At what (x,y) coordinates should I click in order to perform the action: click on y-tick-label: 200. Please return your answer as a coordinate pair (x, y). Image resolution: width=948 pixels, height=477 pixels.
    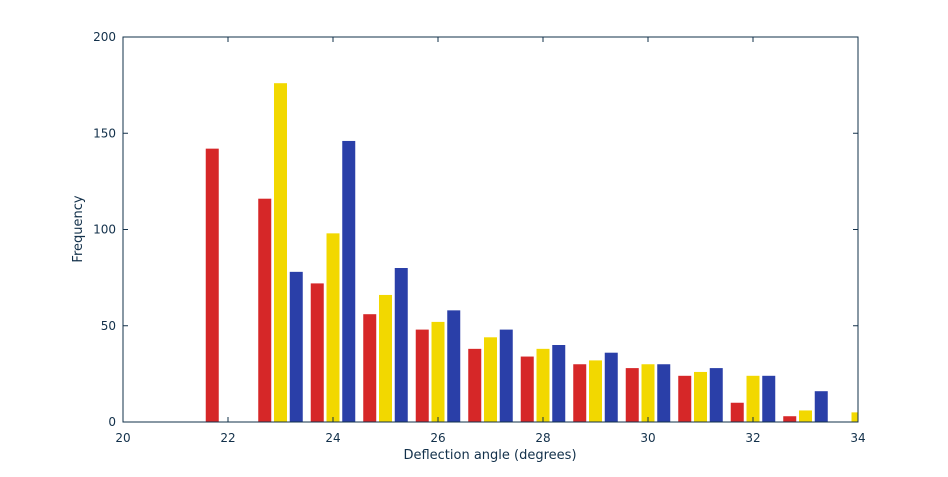
    Looking at the image, I should click on (104, 37).